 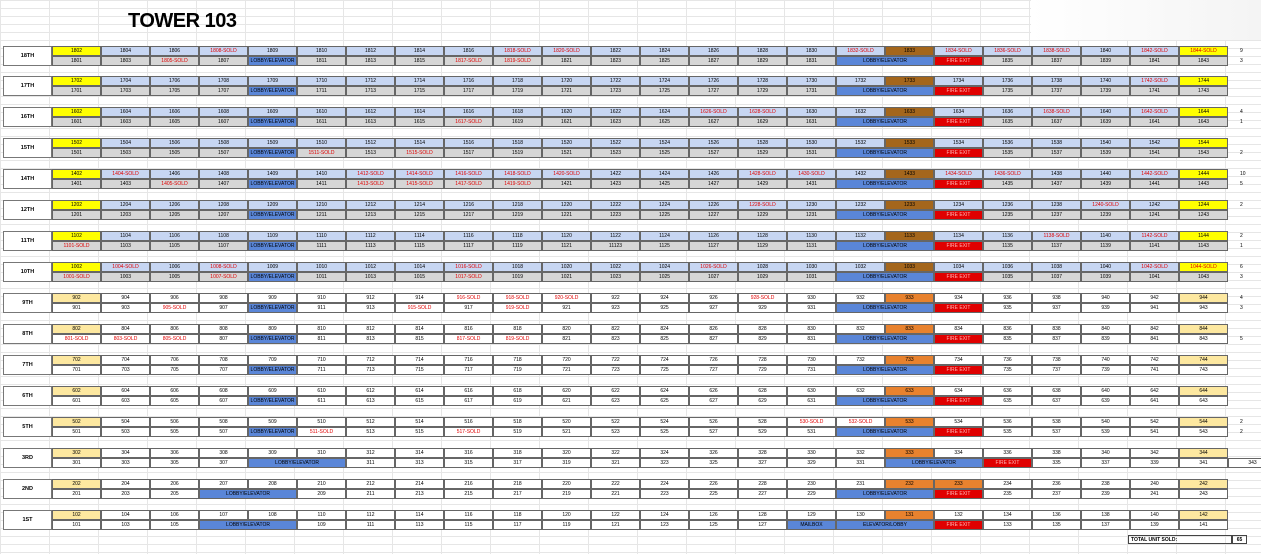 What do you see at coordinates (1105, 112) in the screenshot?
I see `unit-cell: 1640` at bounding box center [1105, 112].